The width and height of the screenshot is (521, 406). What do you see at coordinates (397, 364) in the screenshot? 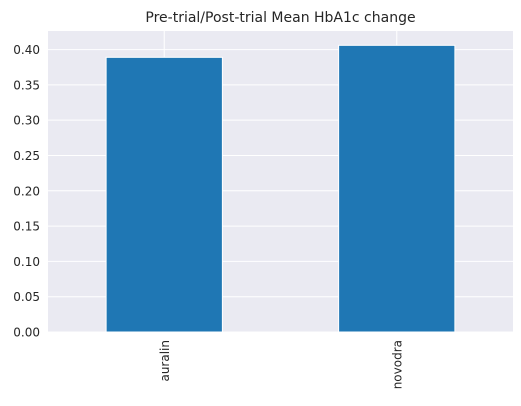
I see `x-tick-label: novodra` at bounding box center [397, 364].